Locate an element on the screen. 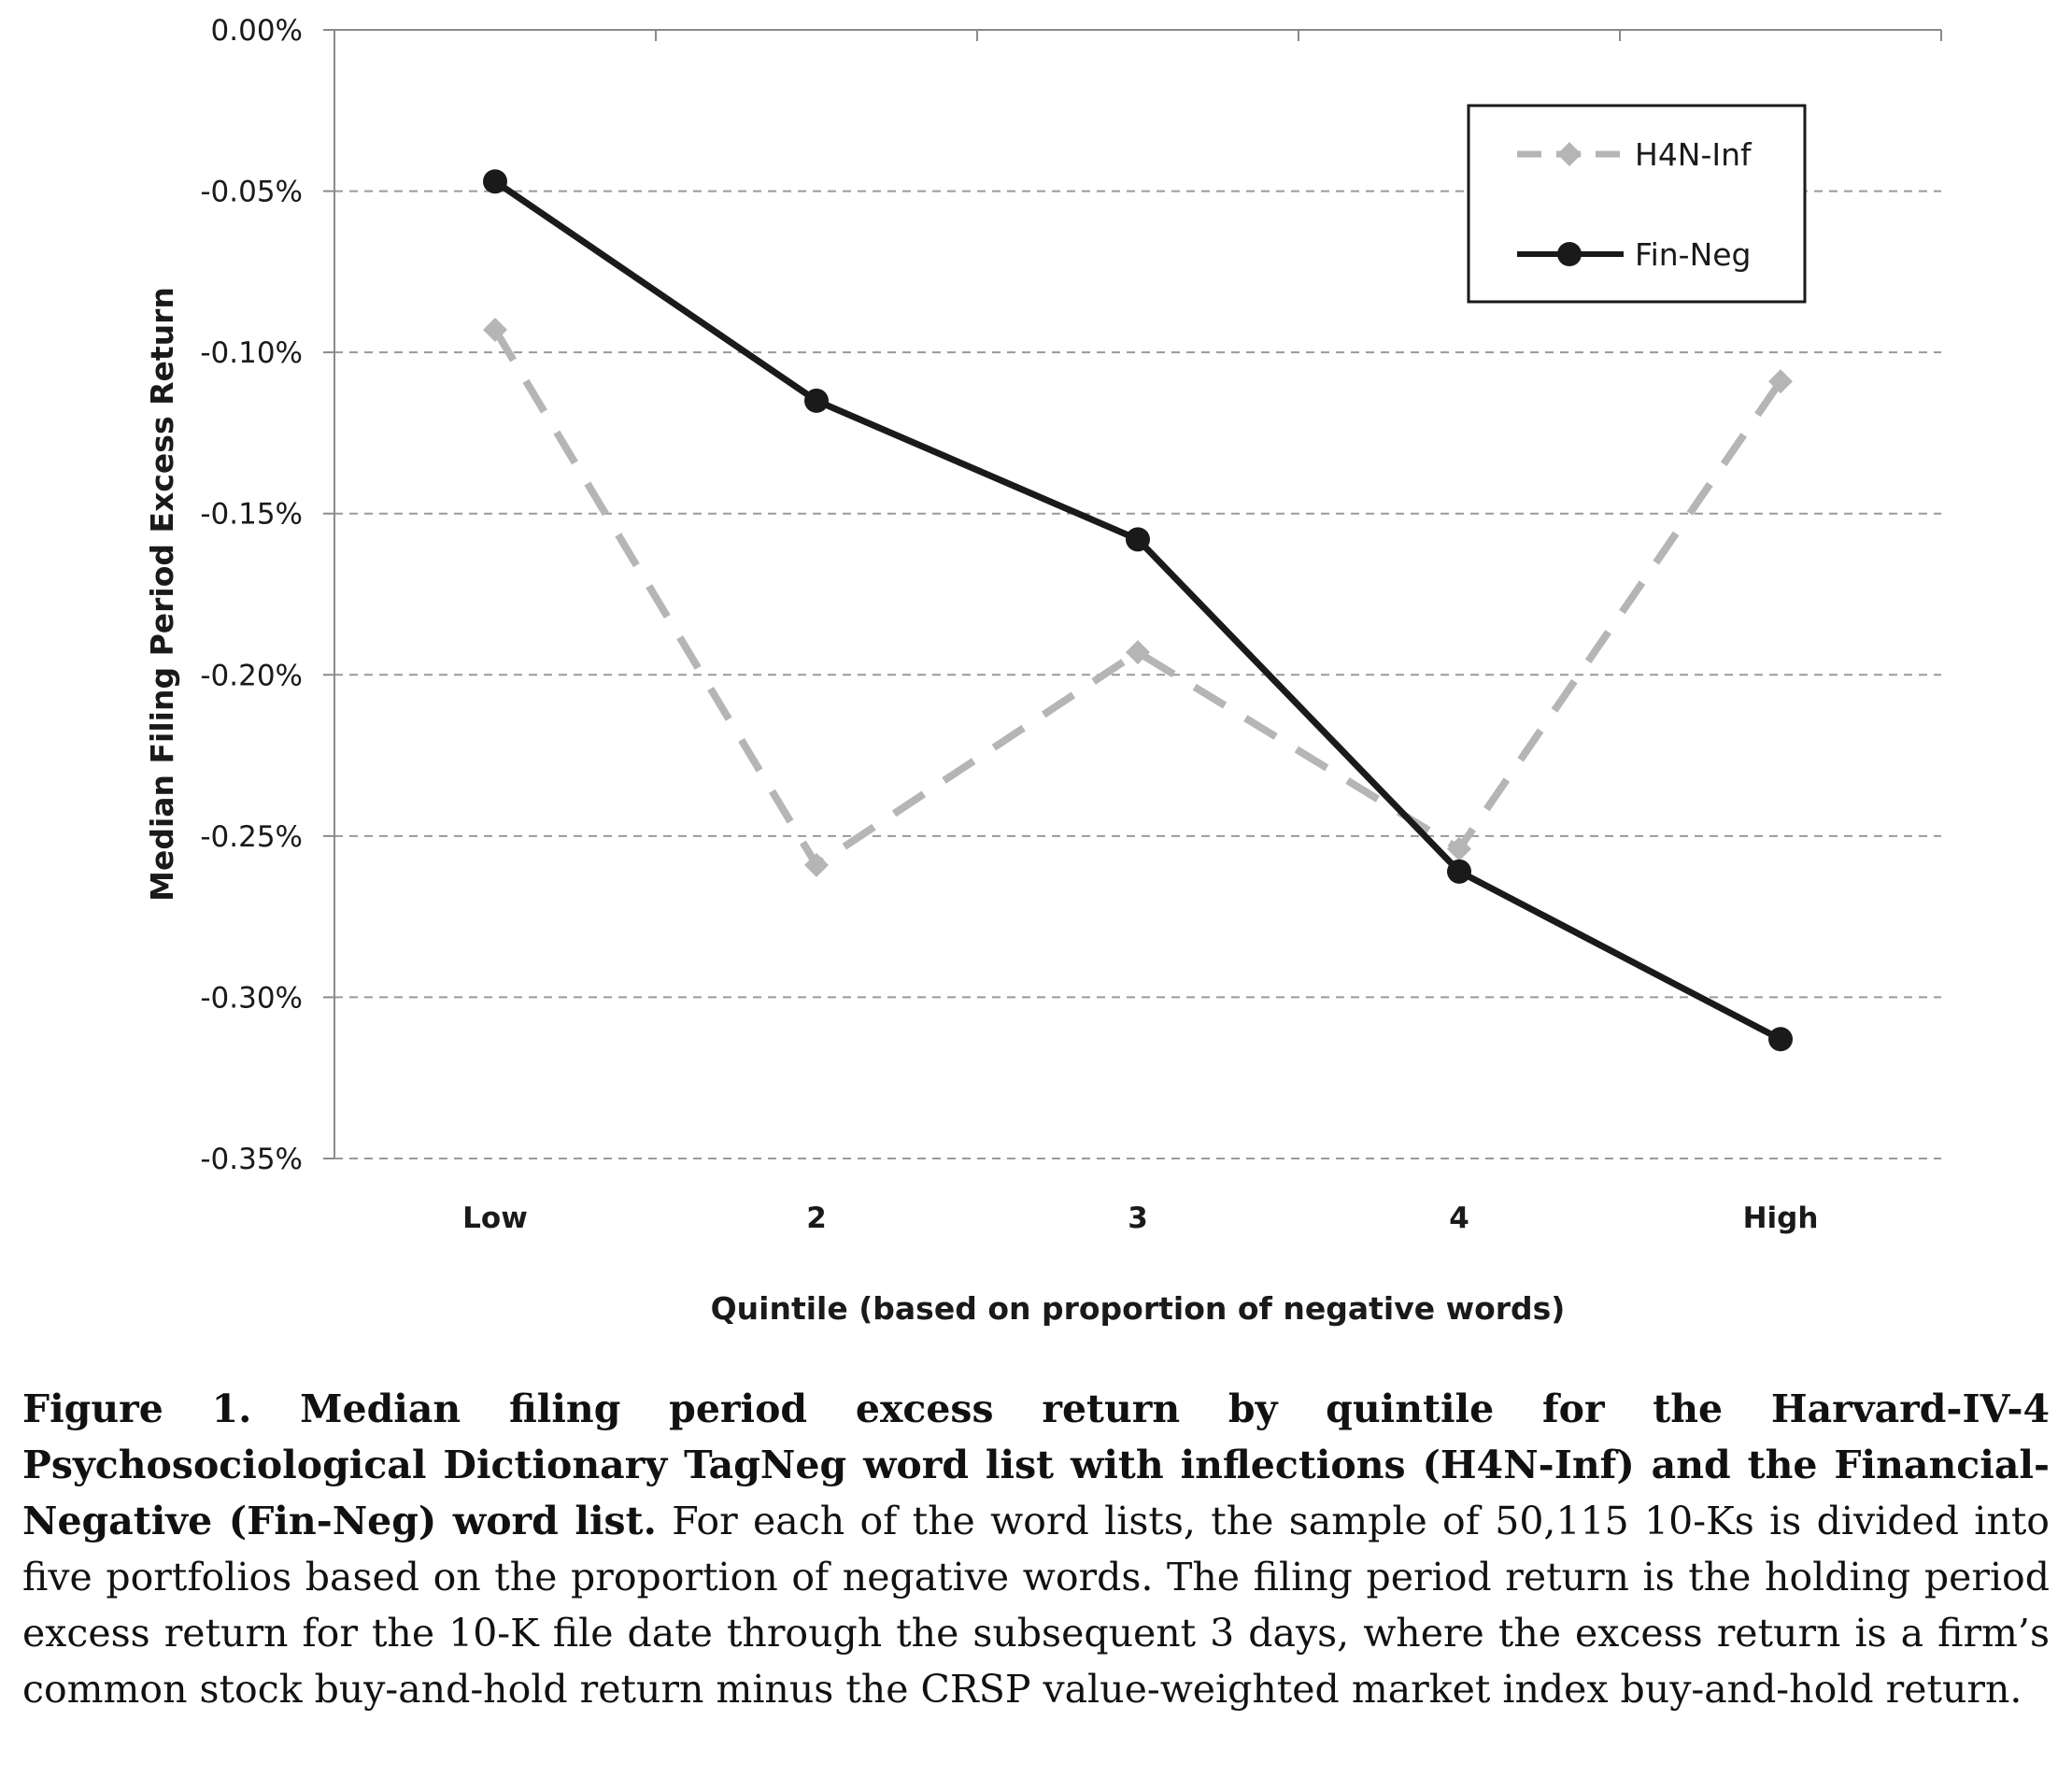 The height and width of the screenshot is (1777, 2072). y-tick-label: -0.15% is located at coordinates (251, 515).